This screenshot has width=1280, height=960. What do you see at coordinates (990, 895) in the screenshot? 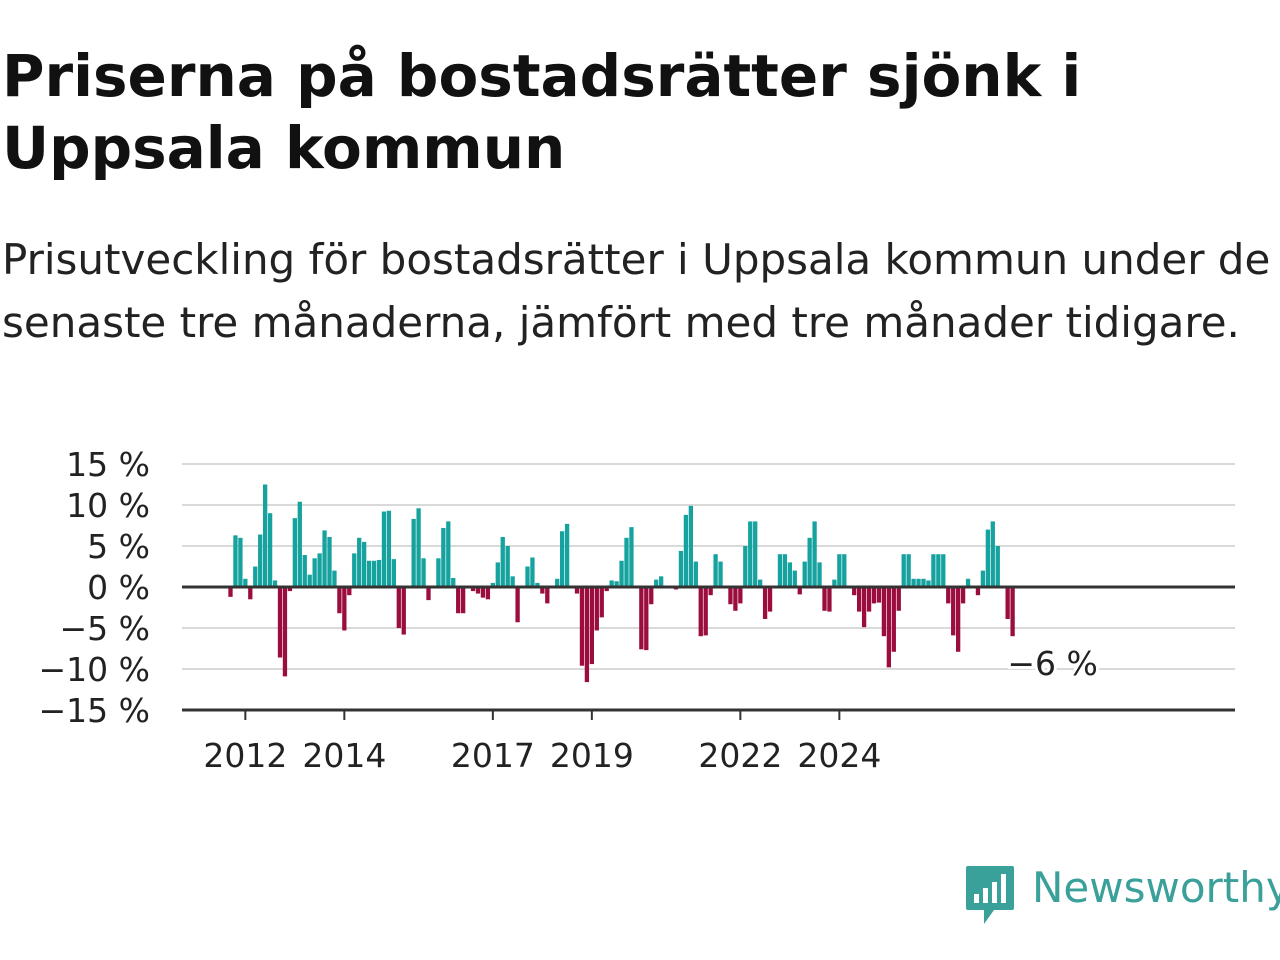
I see `newsworthy-bar-chart-icon` at bounding box center [990, 895].